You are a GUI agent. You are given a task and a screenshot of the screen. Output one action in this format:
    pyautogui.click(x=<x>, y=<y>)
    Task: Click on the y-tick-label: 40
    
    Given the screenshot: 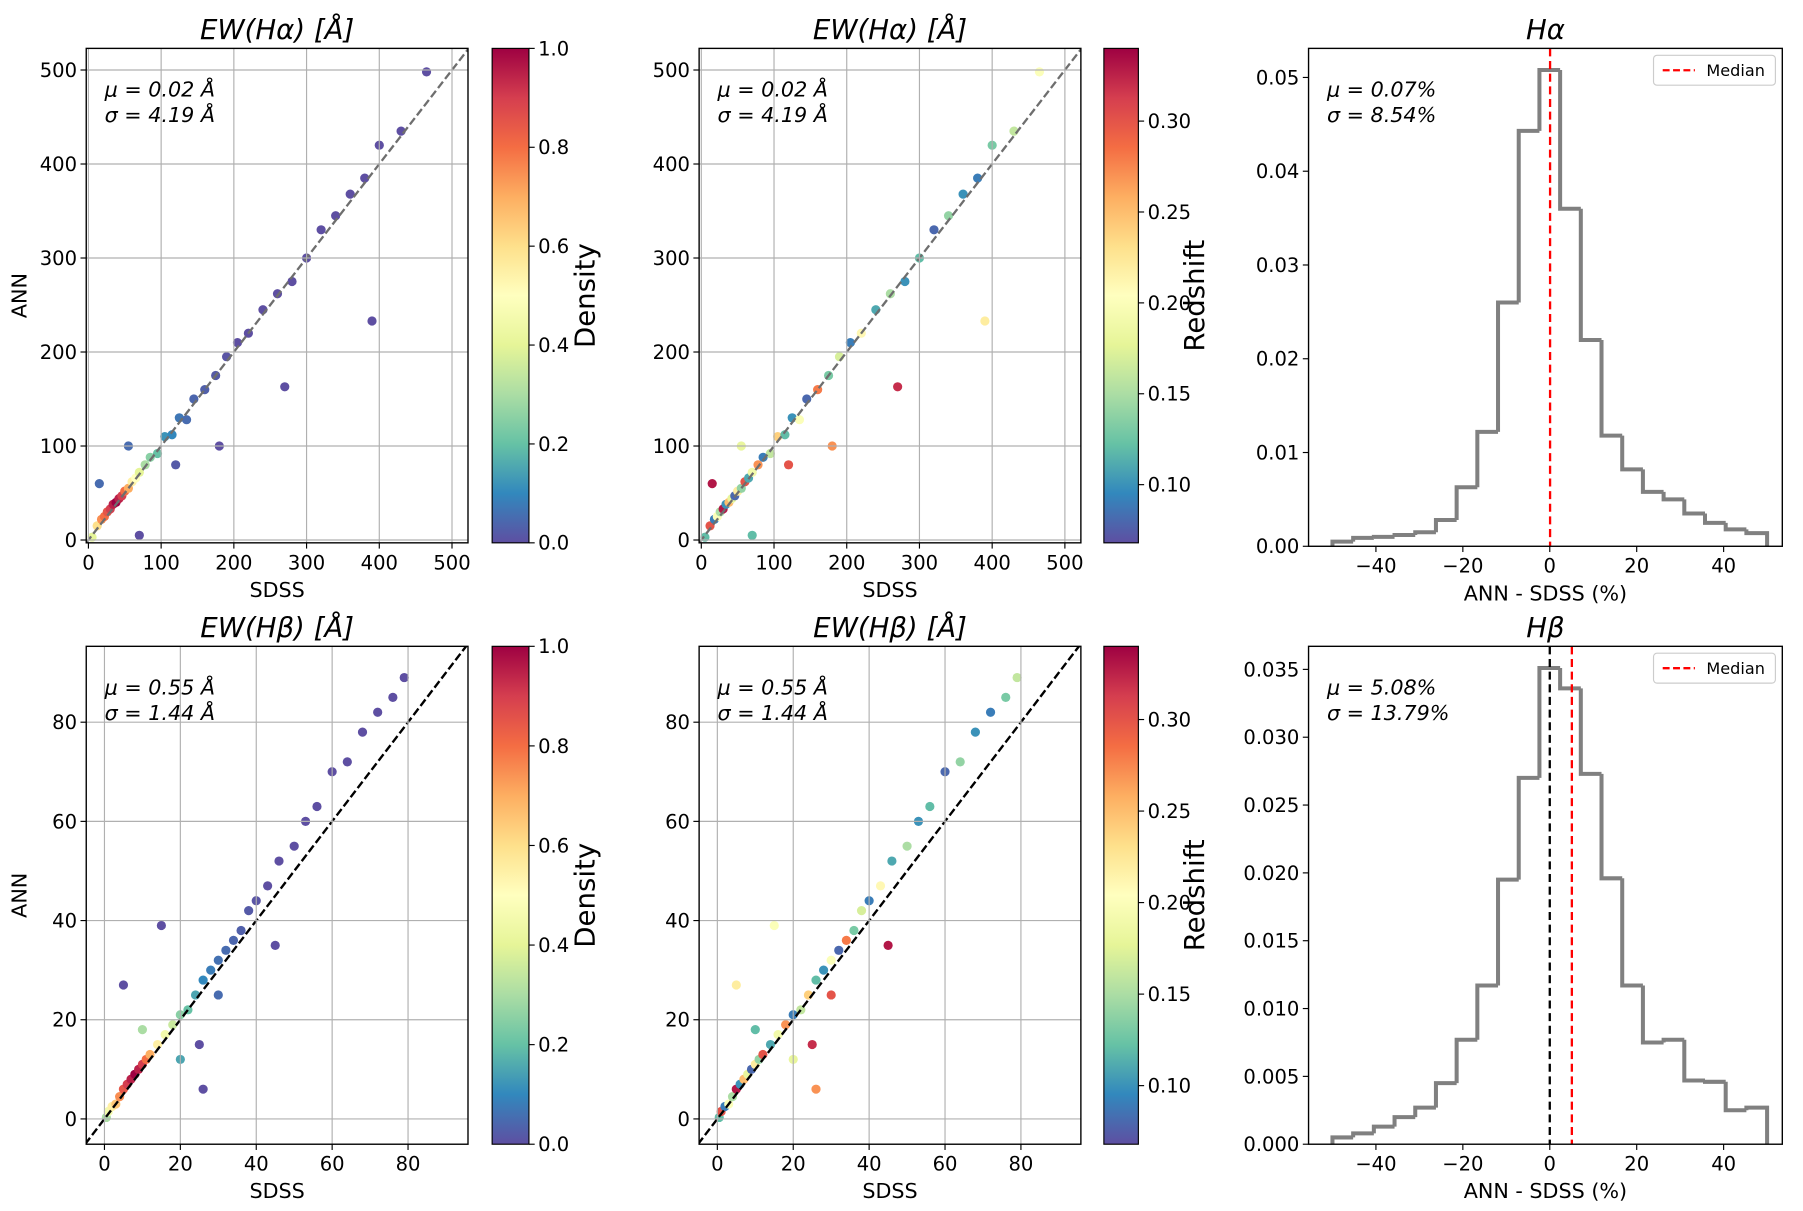 What is the action you would take?
    pyautogui.click(x=677, y=920)
    